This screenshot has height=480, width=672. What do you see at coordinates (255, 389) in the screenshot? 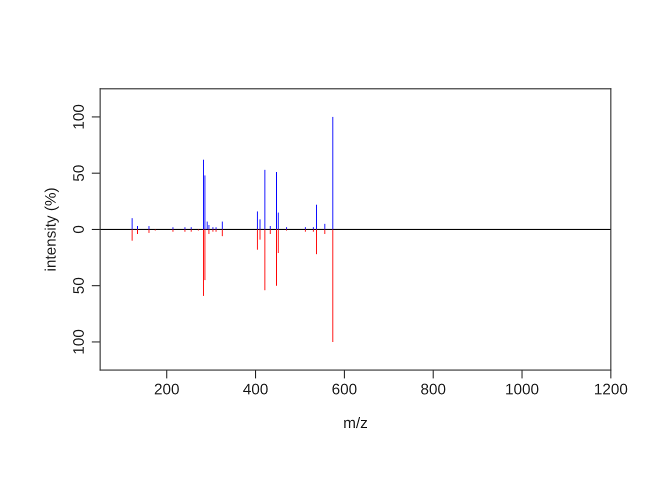
I see `x-tick-label: 400` at bounding box center [255, 389].